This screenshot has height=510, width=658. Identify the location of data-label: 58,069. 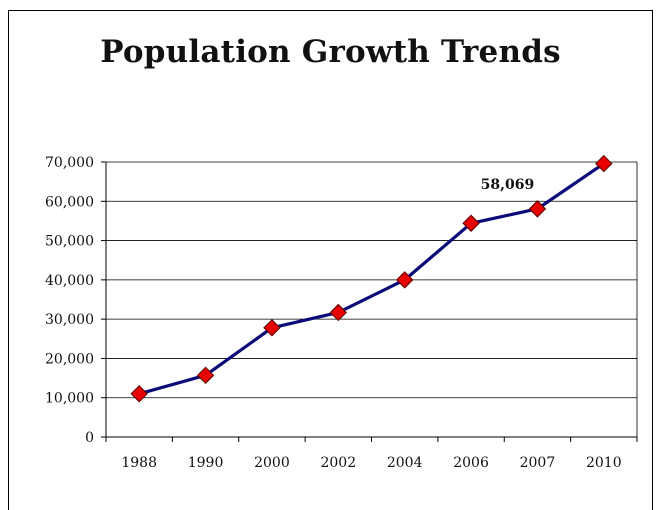
(508, 185).